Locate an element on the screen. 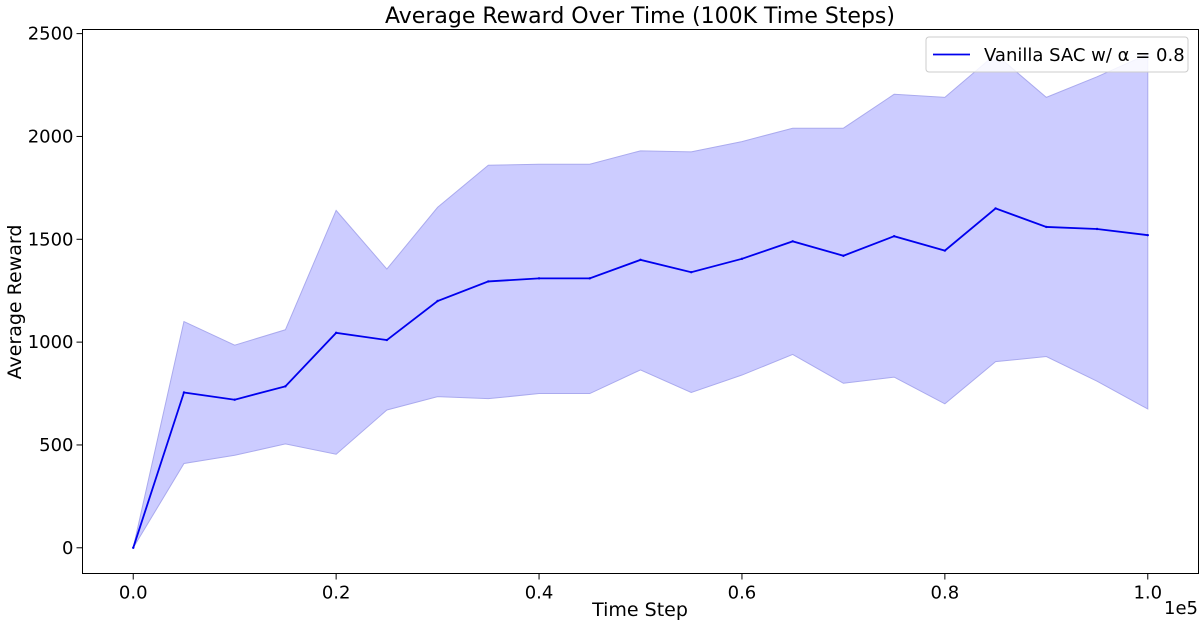  y-axis-label: Average Reward is located at coordinates (15, 302).